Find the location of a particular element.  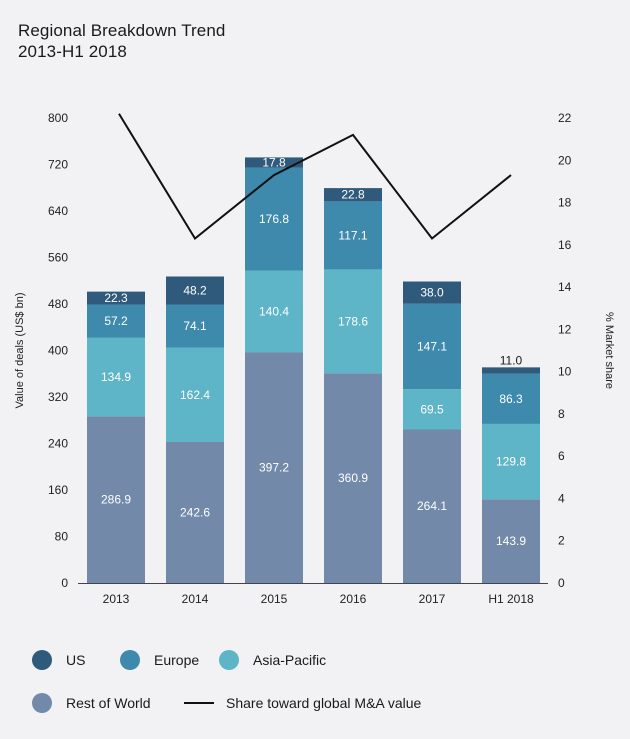

y2-tick-label-5: 10 is located at coordinates (565, 372).